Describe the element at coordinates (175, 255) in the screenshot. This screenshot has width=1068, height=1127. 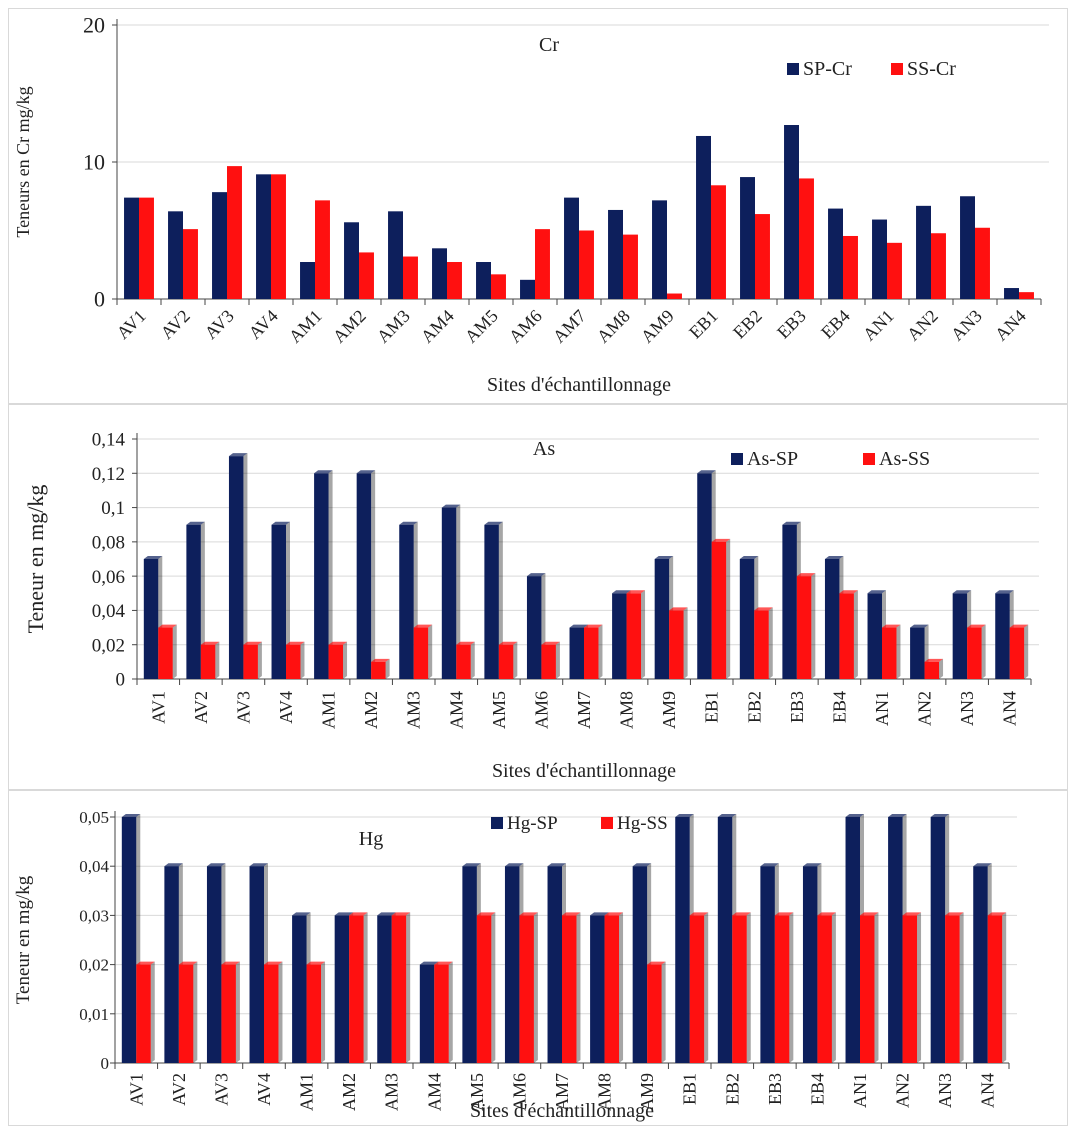
I see `bar-sp-cr-av2` at that location.